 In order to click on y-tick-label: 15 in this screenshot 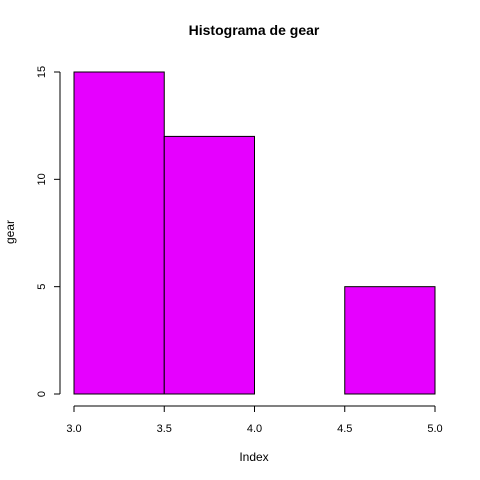, I will do `click(42, 72)`.